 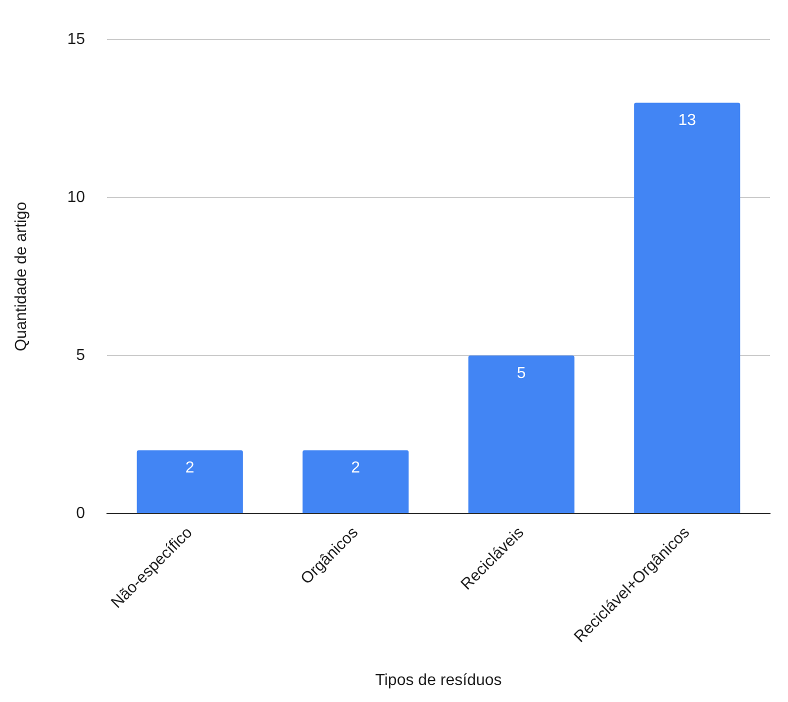 What do you see at coordinates (687, 121) in the screenshot?
I see `data-label: 13` at bounding box center [687, 121].